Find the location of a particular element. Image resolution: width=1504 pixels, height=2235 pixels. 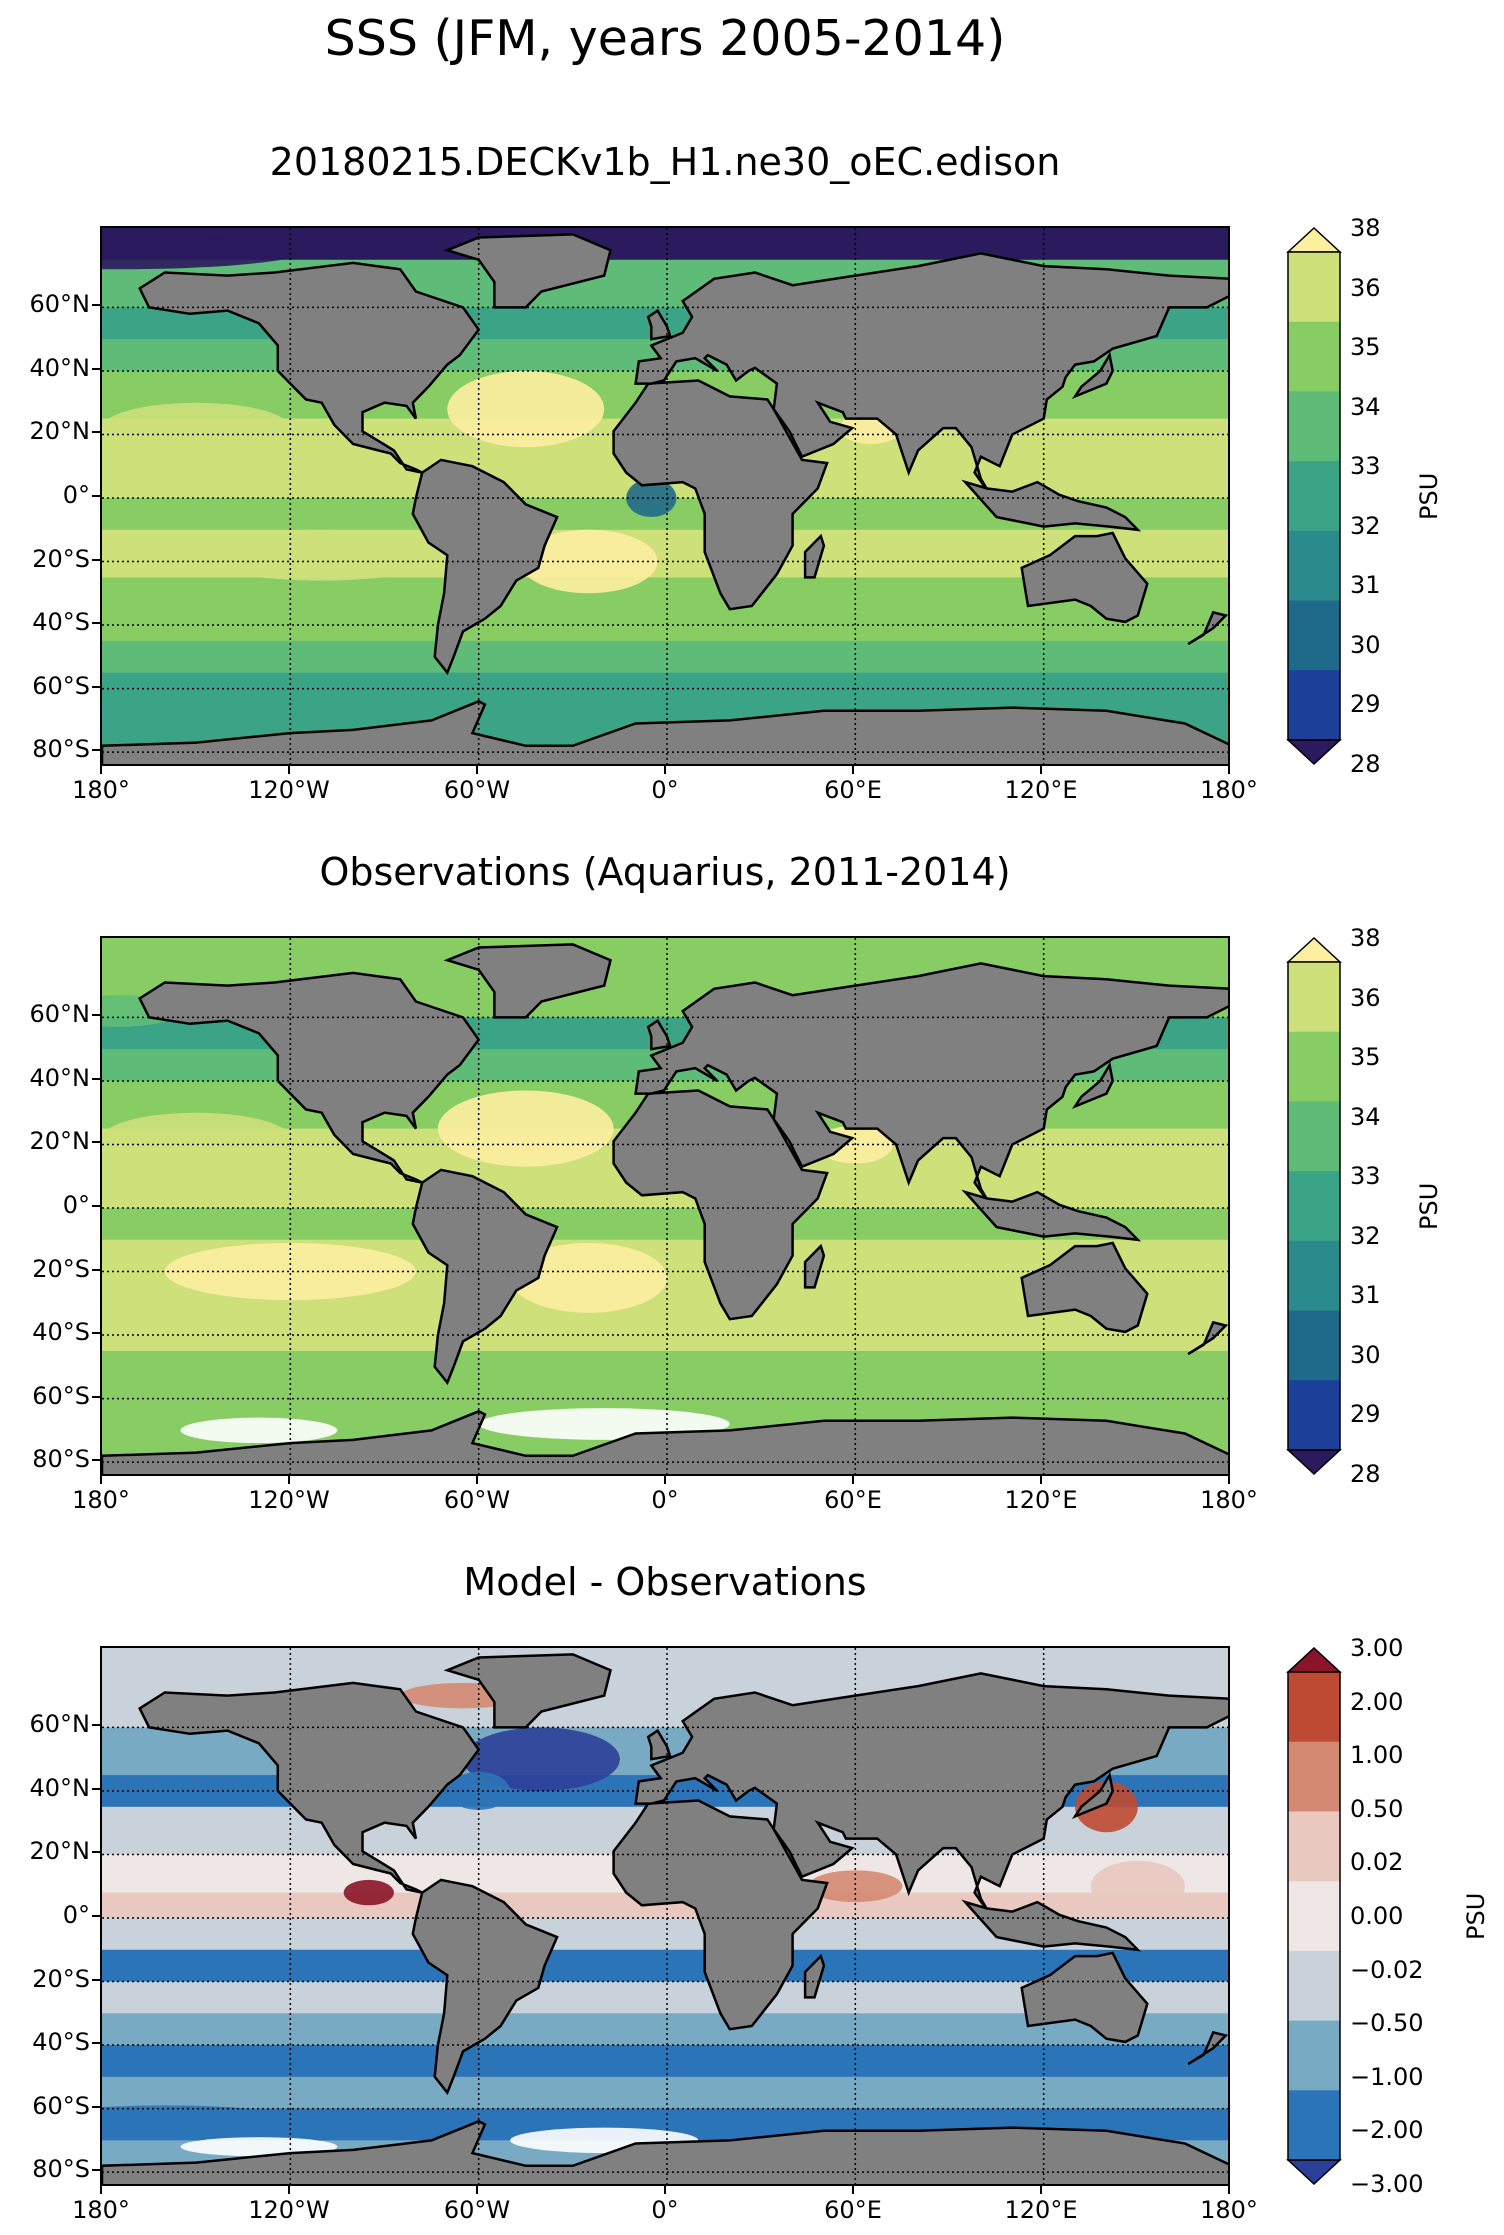

panel-title: Model - Observations is located at coordinates (665, 1582).